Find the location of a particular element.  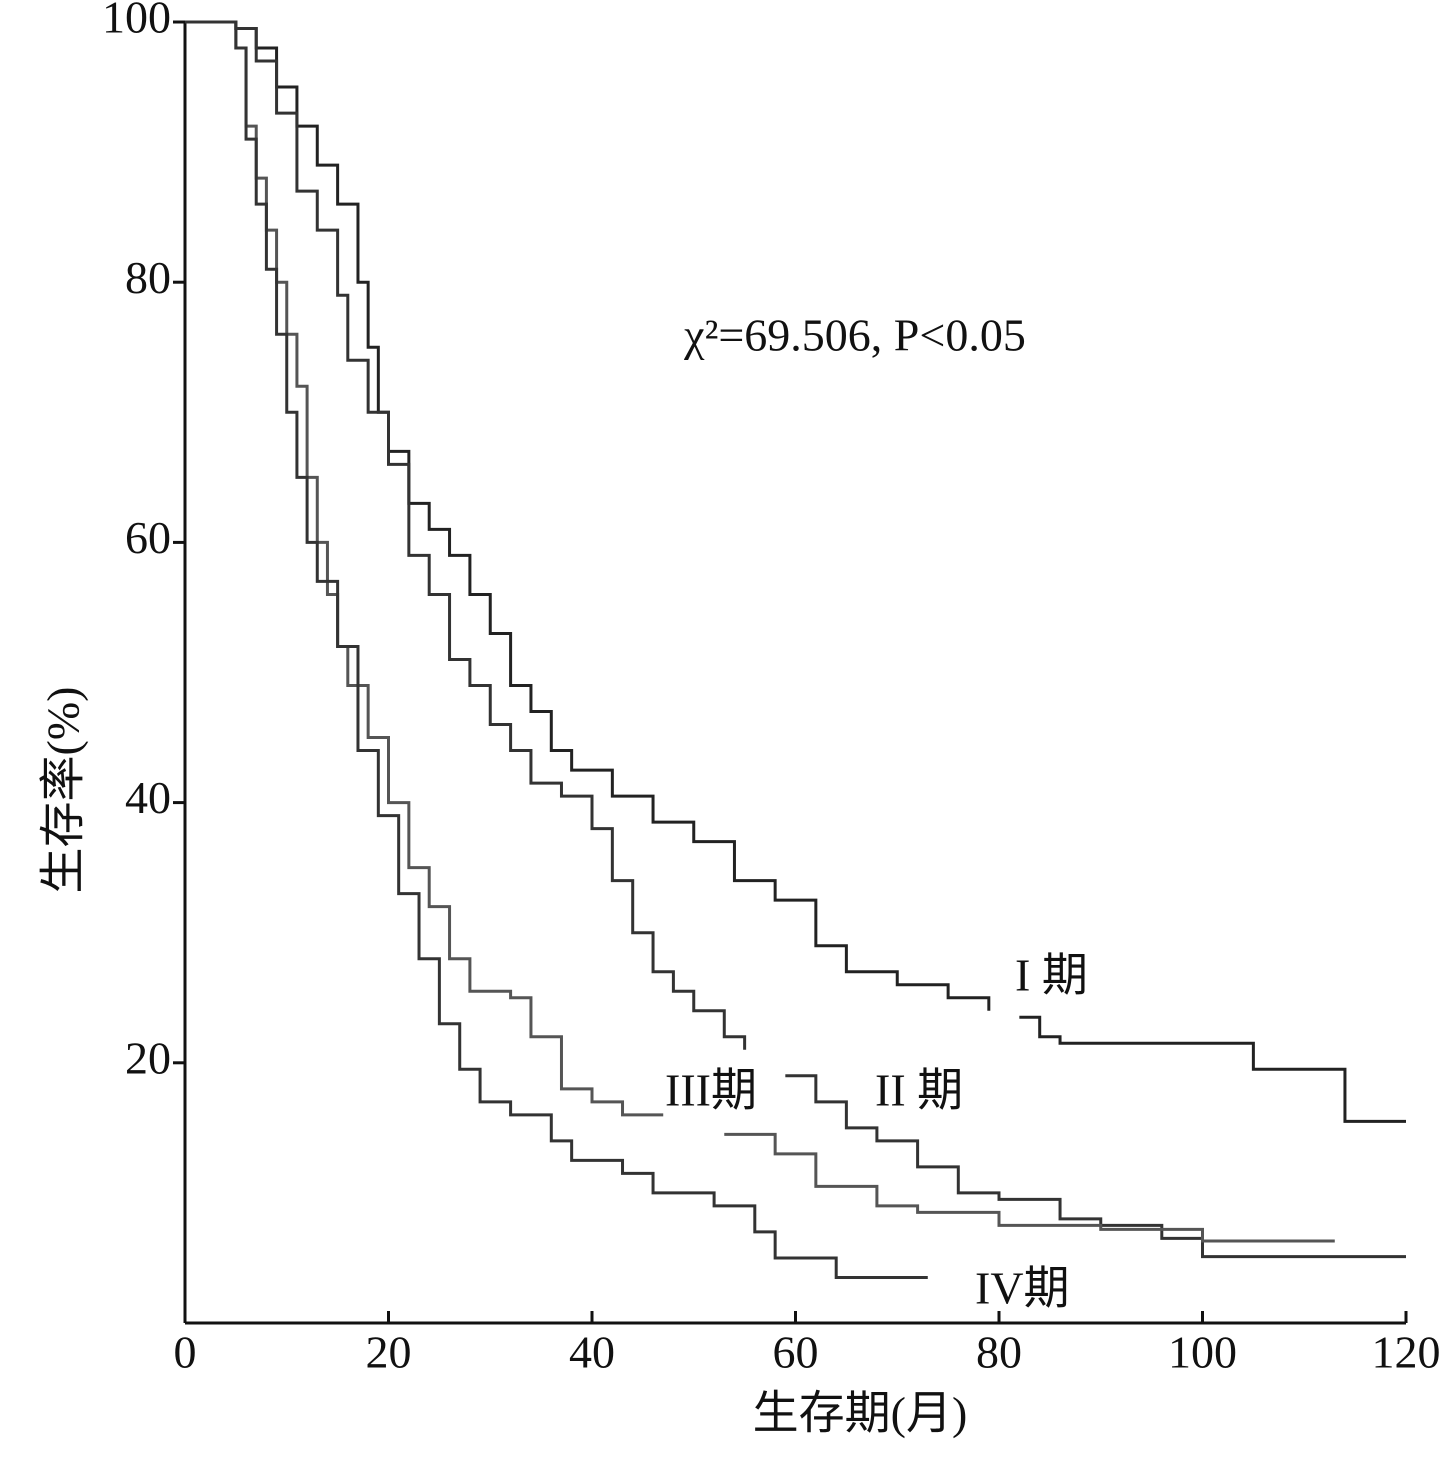

y-tick-label: 40 is located at coordinates (148, 797).